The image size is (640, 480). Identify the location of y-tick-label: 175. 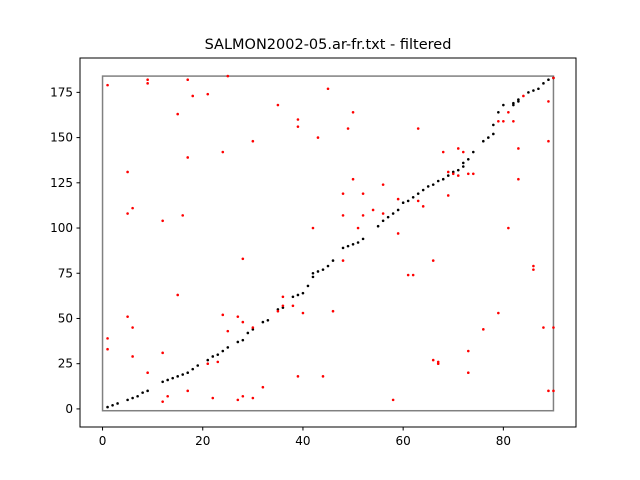
(61, 92).